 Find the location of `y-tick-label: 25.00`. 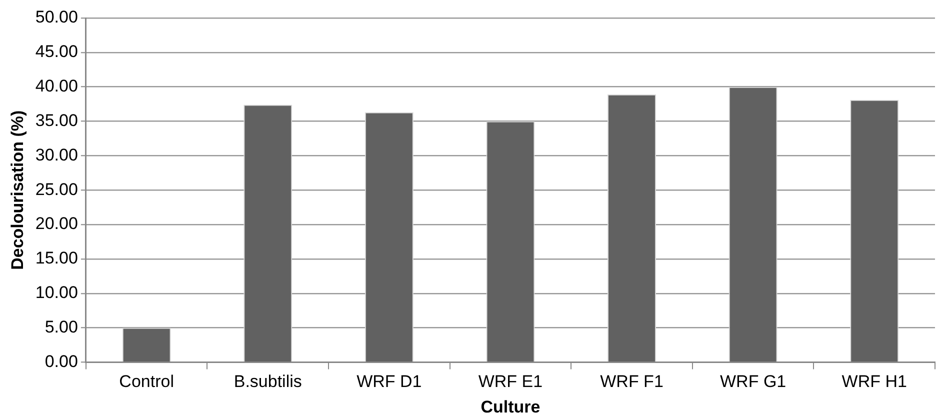

y-tick-label: 25.00 is located at coordinates (56, 189).